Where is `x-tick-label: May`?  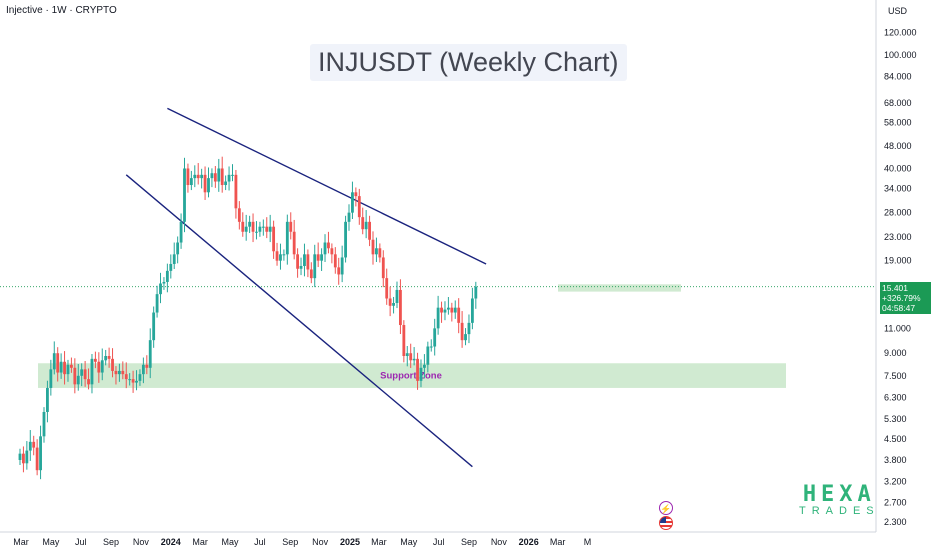
x-tick-label: May is located at coordinates (231, 542).